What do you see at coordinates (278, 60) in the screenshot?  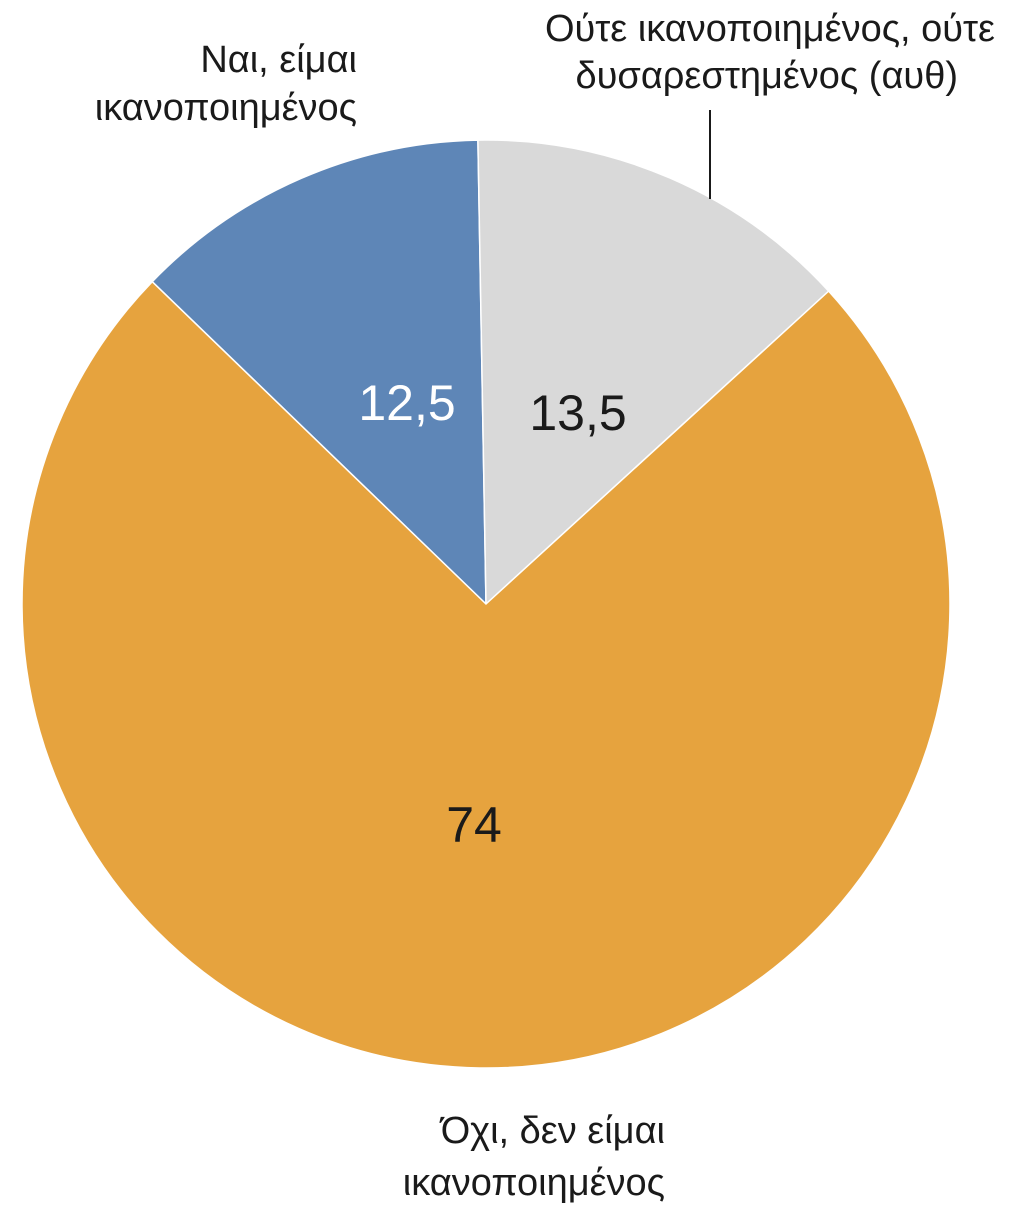 I see `category-label-yes-line1: Ναι, είμαι` at bounding box center [278, 60].